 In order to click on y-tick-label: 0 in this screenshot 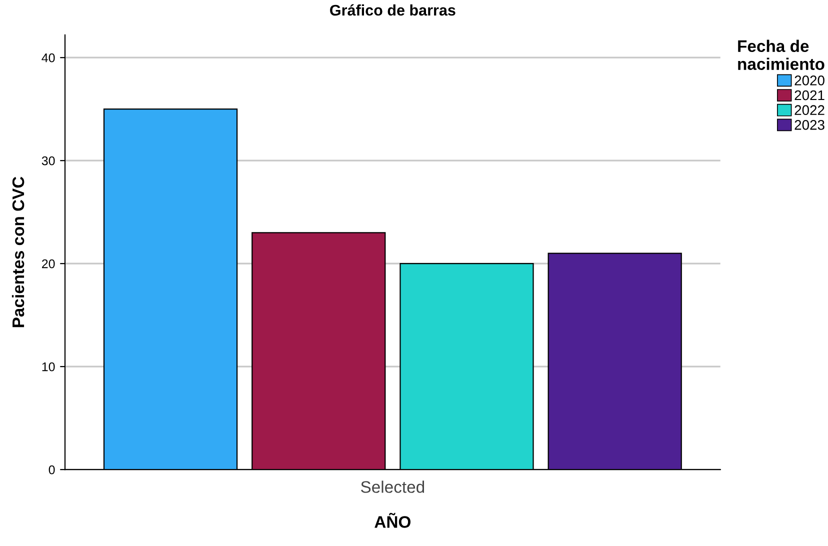, I will do `click(51, 469)`.